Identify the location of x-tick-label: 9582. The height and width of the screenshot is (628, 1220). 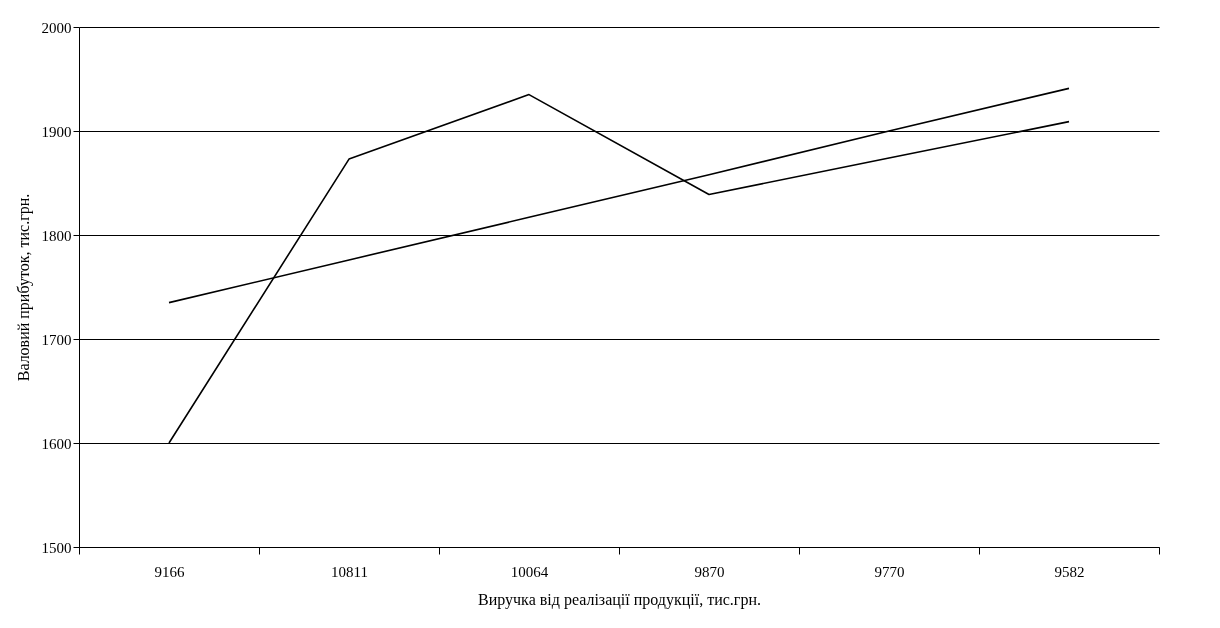
(1069, 571).